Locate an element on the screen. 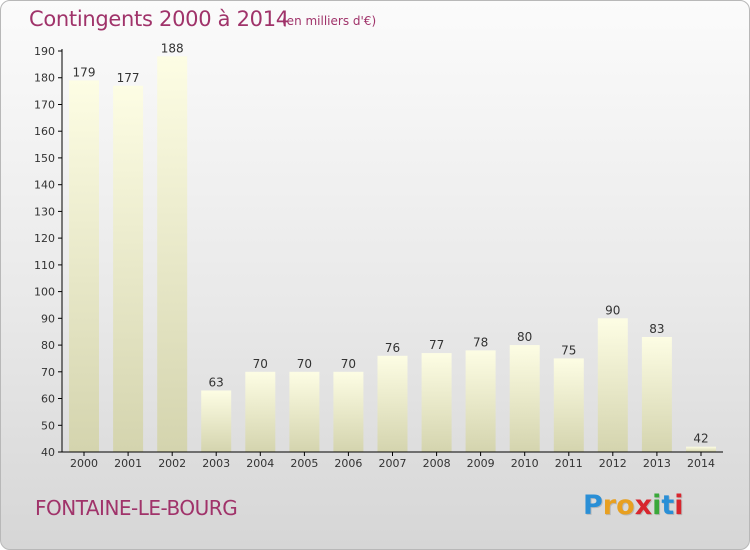 The image size is (750, 550). data-label: 76 is located at coordinates (392, 348).